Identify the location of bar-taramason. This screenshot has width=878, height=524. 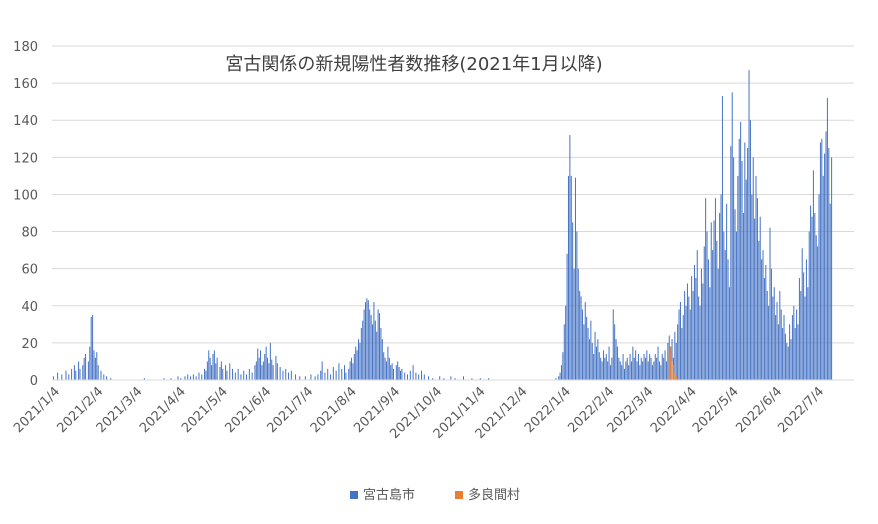
(672, 370).